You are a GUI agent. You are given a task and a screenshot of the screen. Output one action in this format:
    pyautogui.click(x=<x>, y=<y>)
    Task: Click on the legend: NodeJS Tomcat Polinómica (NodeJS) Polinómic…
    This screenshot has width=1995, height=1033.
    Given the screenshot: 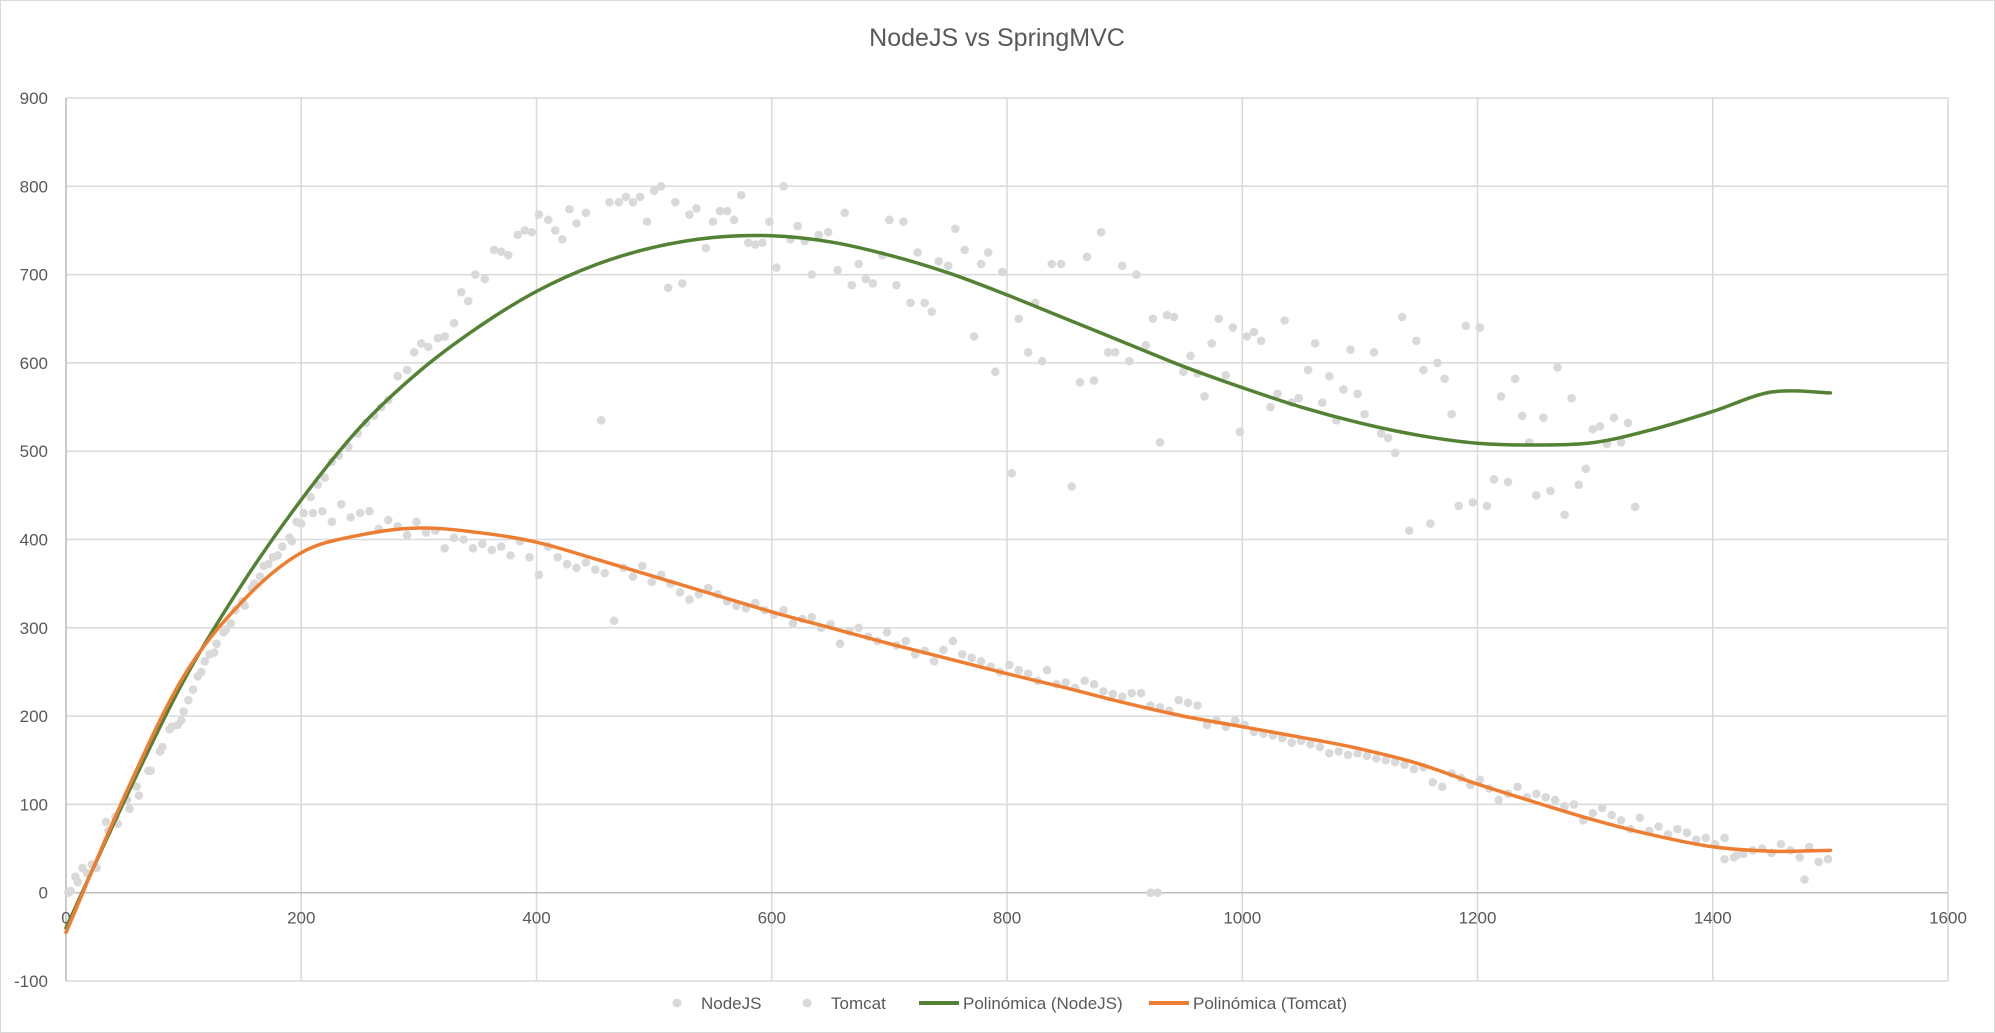 What is the action you would take?
    pyautogui.click(x=1009, y=1003)
    